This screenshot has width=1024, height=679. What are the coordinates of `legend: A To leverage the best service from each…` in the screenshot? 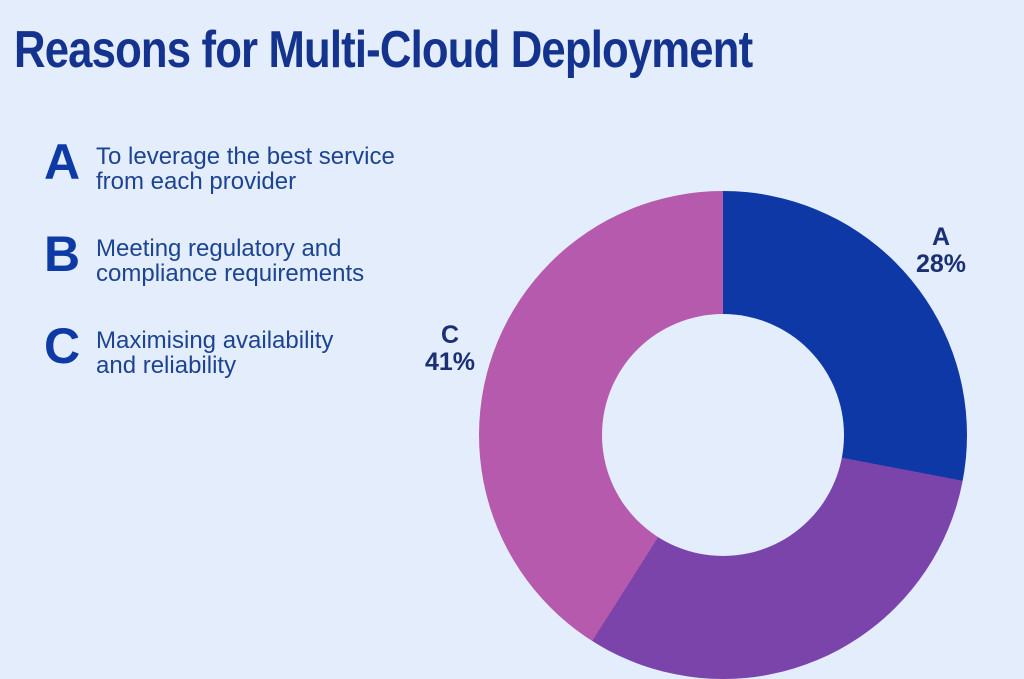 It's located at (219, 256).